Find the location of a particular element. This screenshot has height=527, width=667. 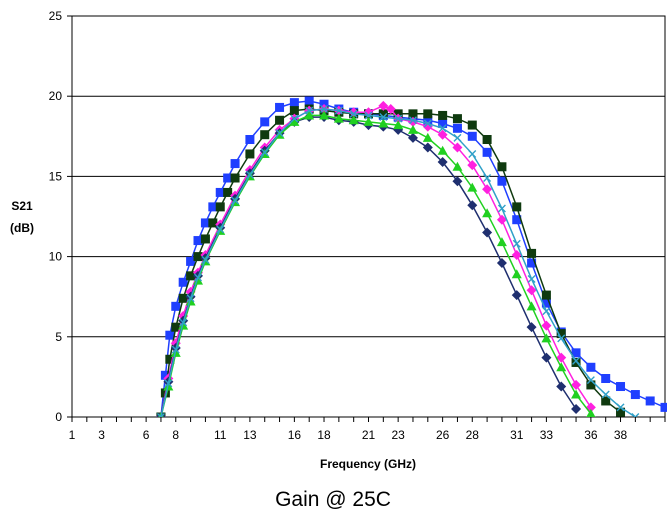

y-tick-label: 25 is located at coordinates (56, 16).